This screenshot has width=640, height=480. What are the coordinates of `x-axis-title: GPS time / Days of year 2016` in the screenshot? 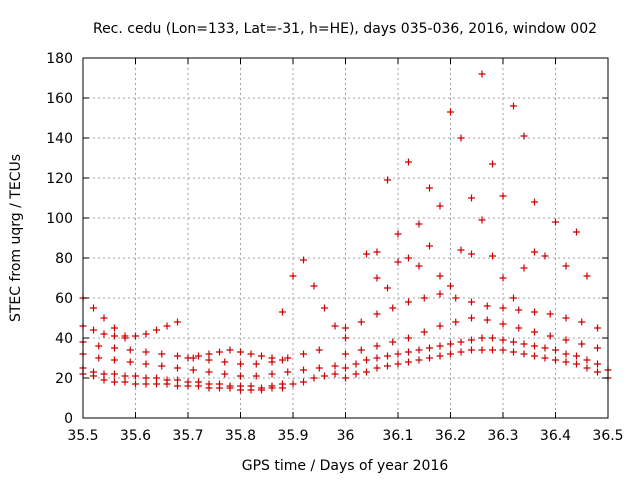 It's located at (345, 466).